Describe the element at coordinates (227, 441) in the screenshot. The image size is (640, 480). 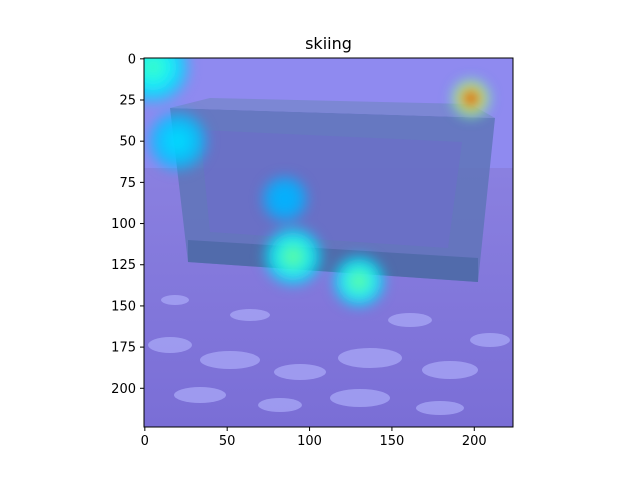
I see `x-tick-label: 50` at that location.